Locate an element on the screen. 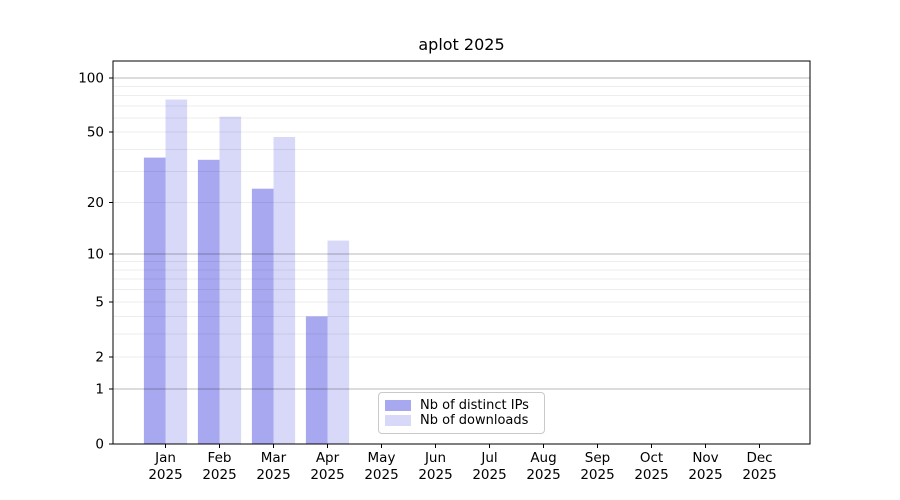 Image resolution: width=900 pixels, height=500 pixels. y-tick-label: 1 is located at coordinates (99, 390).